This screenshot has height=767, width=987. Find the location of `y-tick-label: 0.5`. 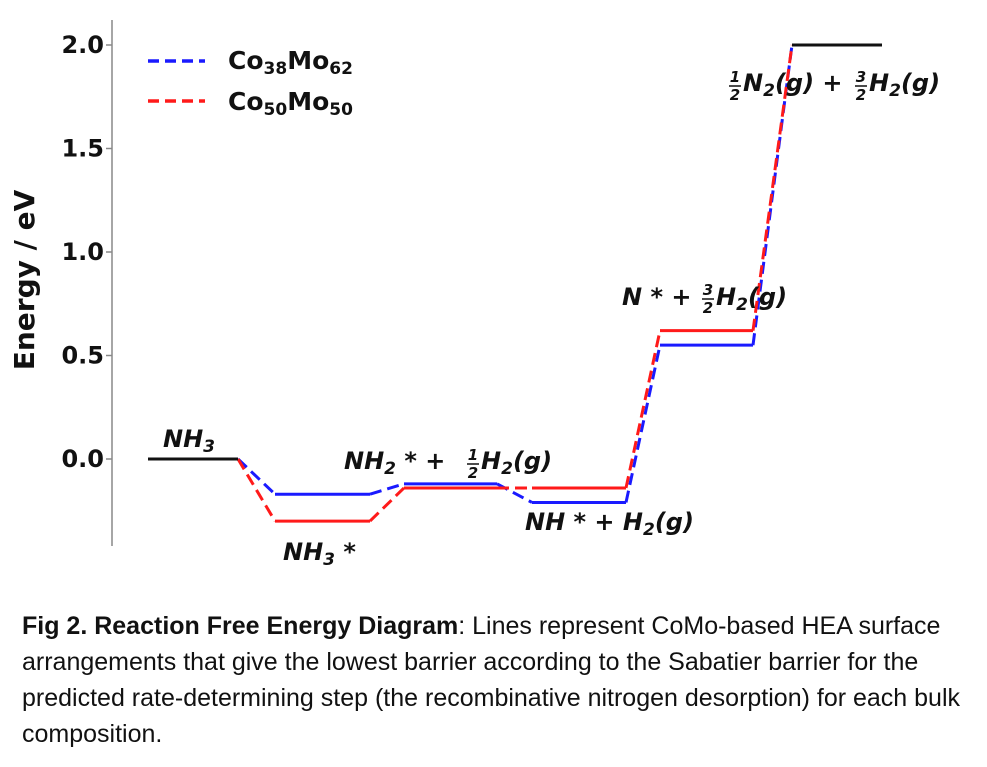

y-tick-label: 0.5 is located at coordinates (82, 356).